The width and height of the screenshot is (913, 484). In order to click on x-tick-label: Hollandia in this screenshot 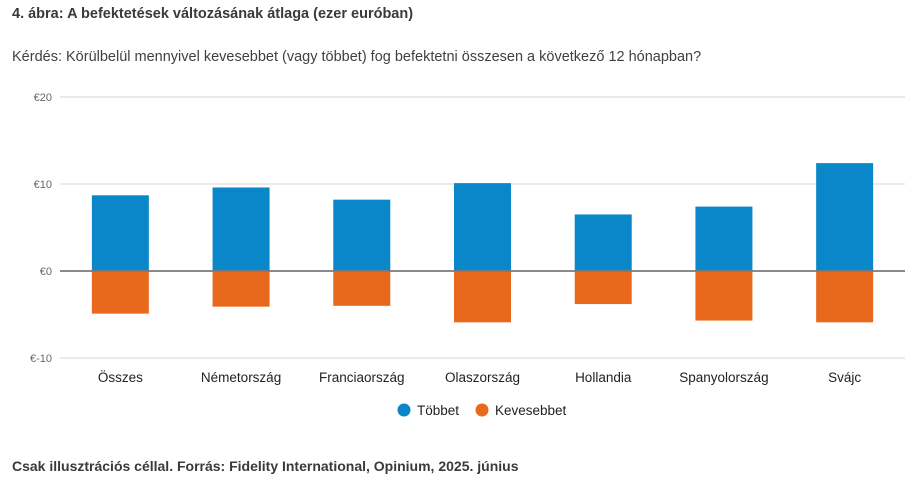, I will do `click(603, 377)`.